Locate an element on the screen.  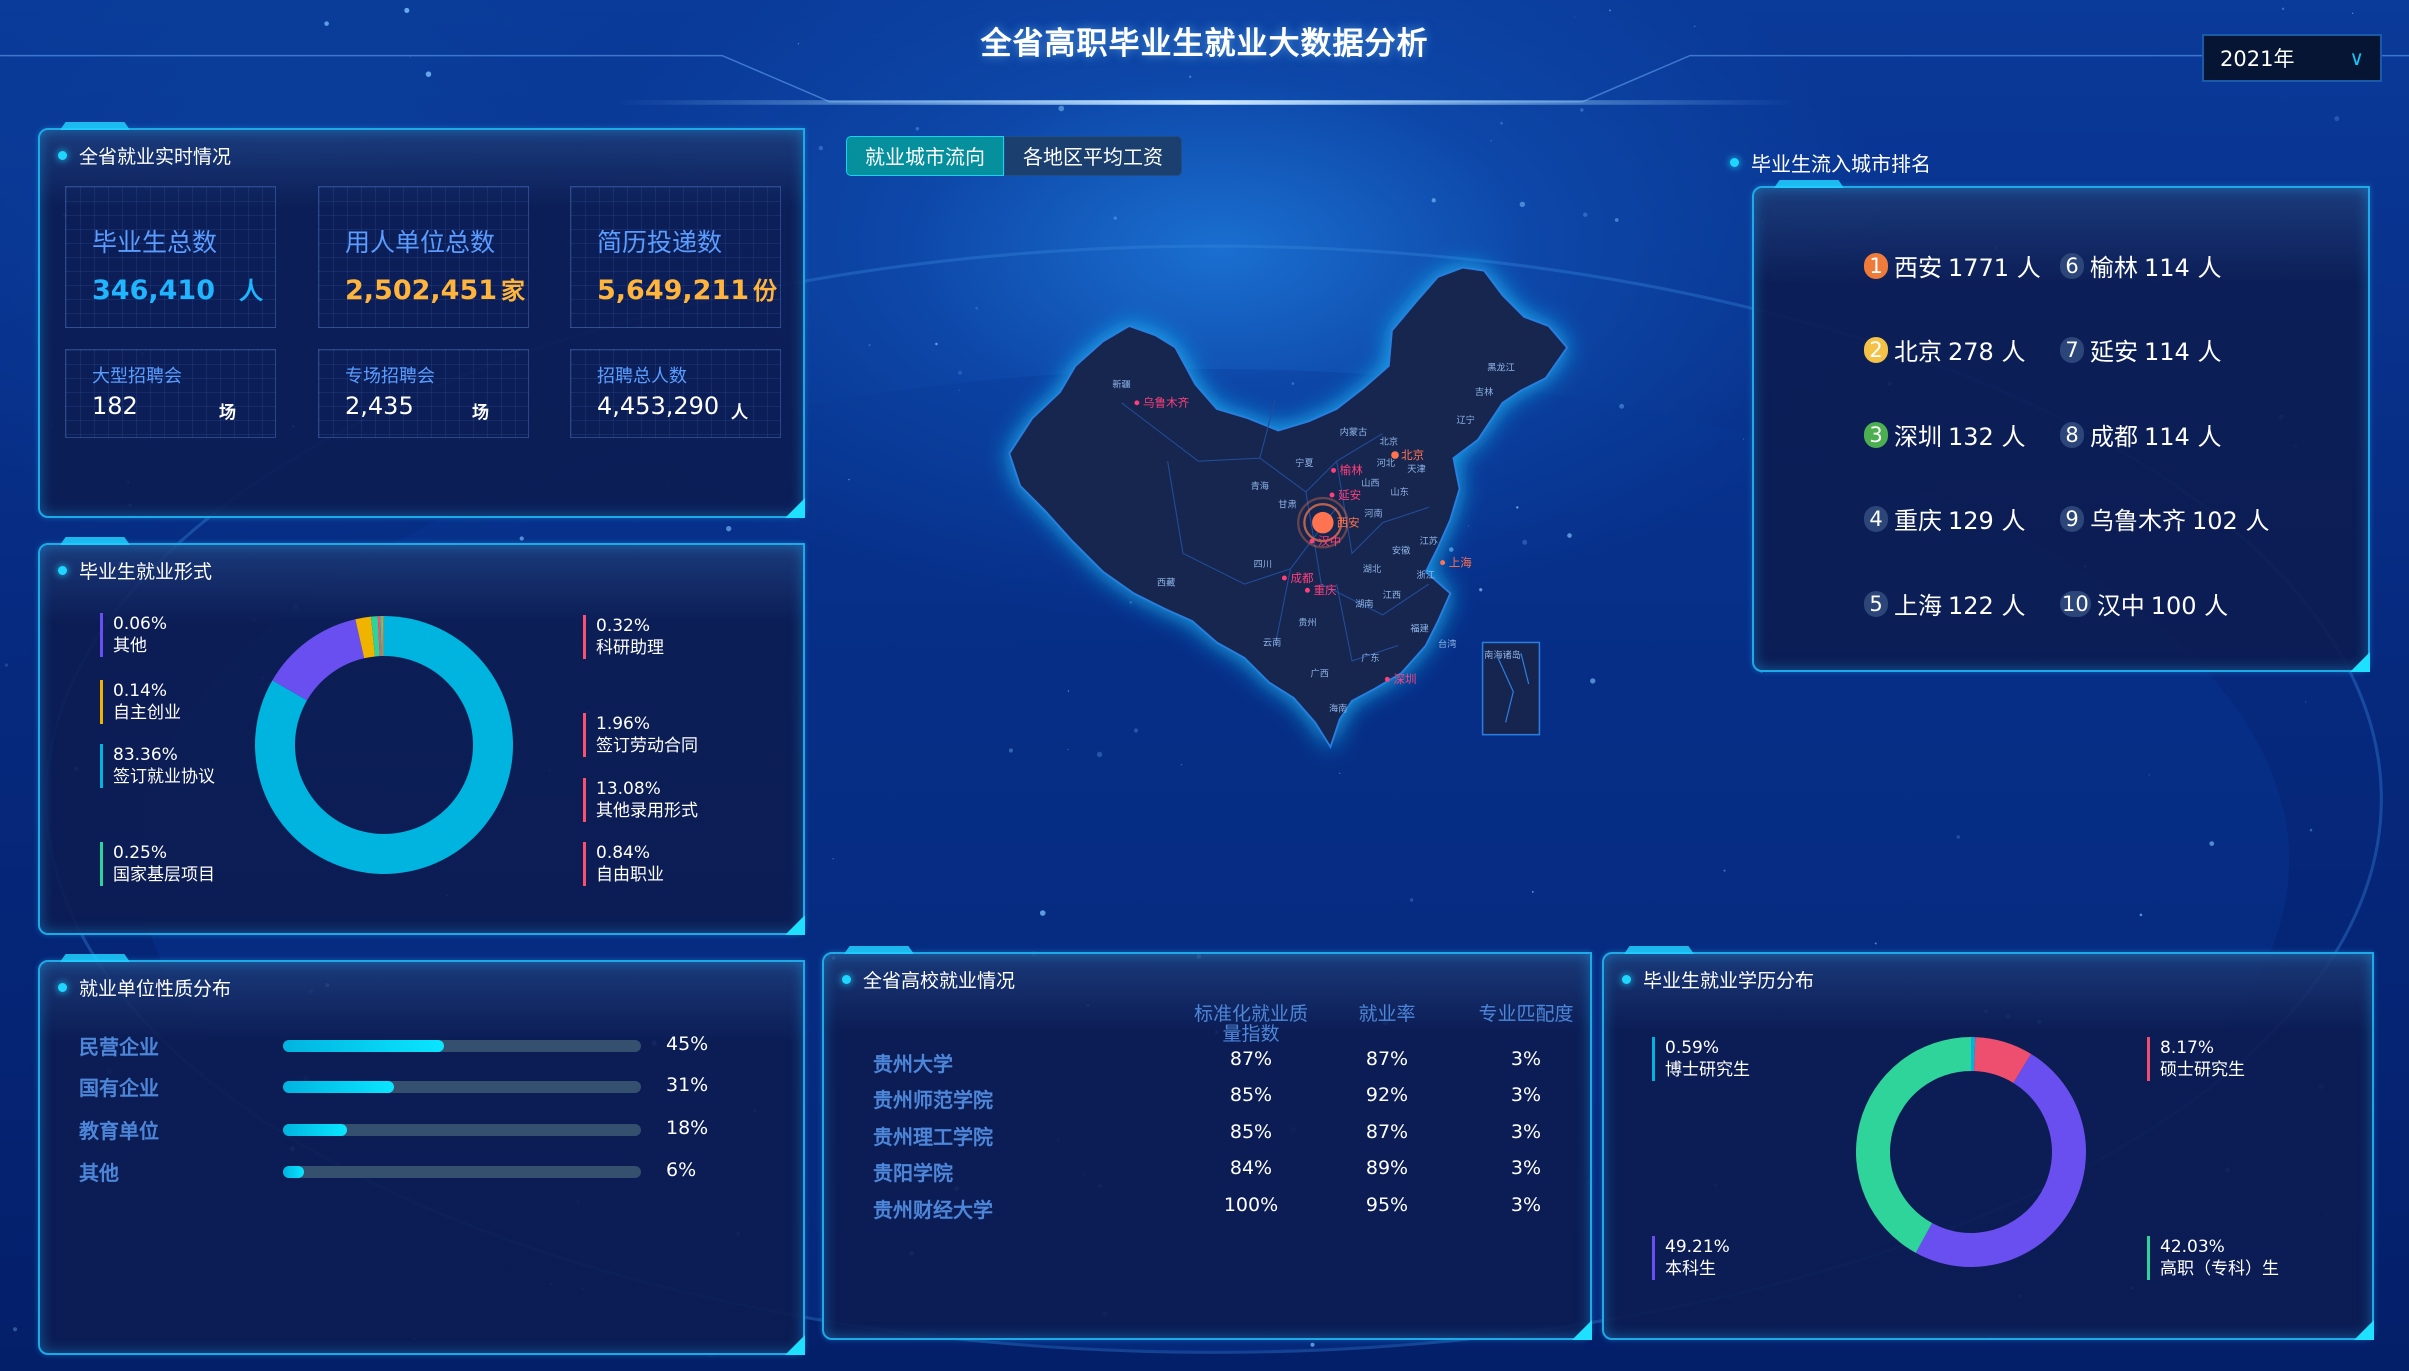
legend-label: 其他 is located at coordinates (130, 646).